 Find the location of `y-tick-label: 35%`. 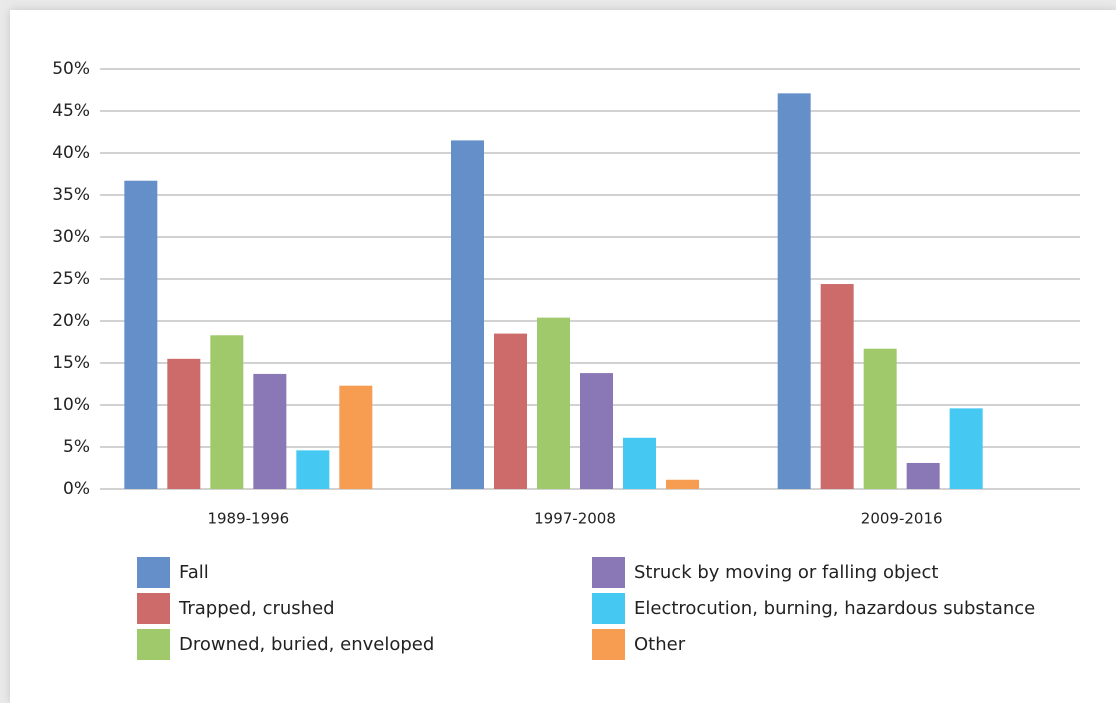

y-tick-label: 35% is located at coordinates (71, 195).